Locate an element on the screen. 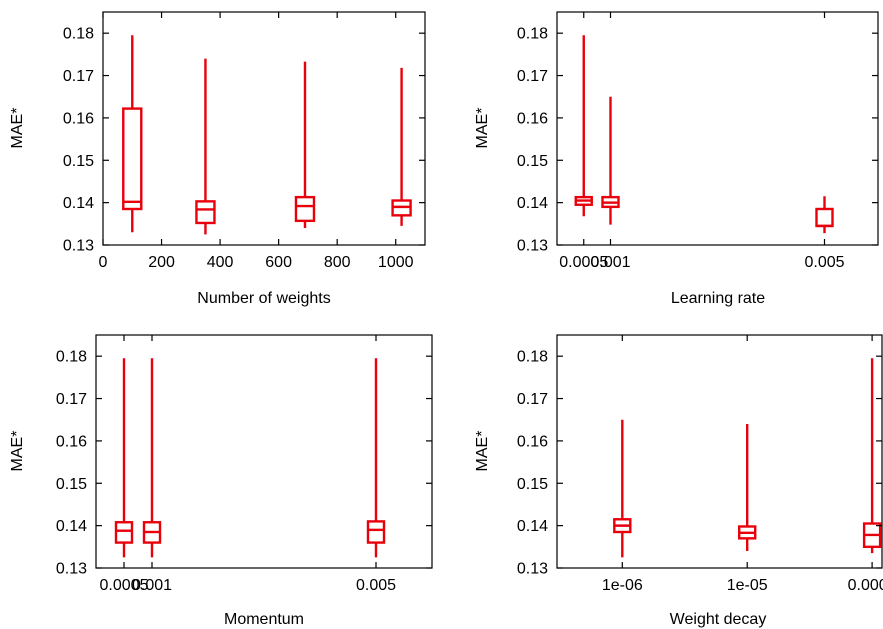  x-axis-label: Weight decay is located at coordinates (718, 619).